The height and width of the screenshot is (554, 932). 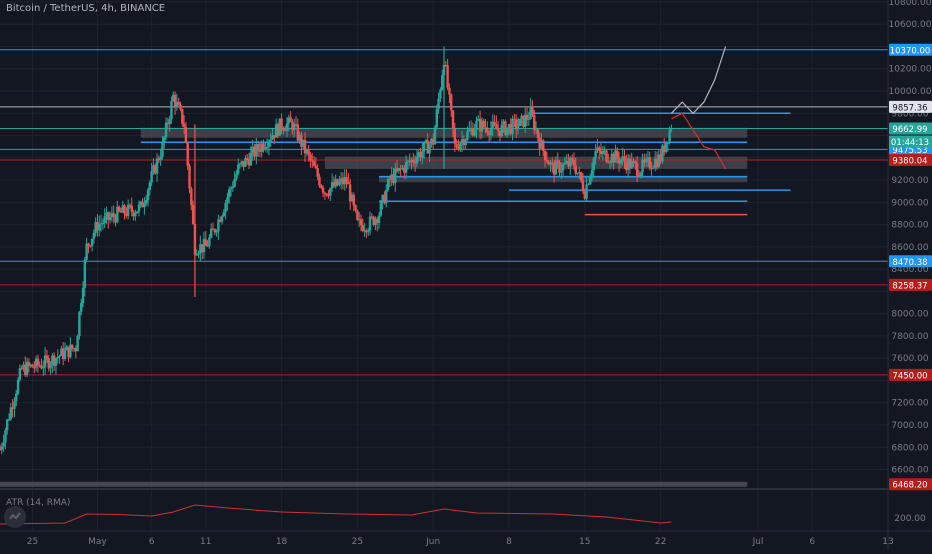 I want to click on level-label-box, so click(x=910, y=261).